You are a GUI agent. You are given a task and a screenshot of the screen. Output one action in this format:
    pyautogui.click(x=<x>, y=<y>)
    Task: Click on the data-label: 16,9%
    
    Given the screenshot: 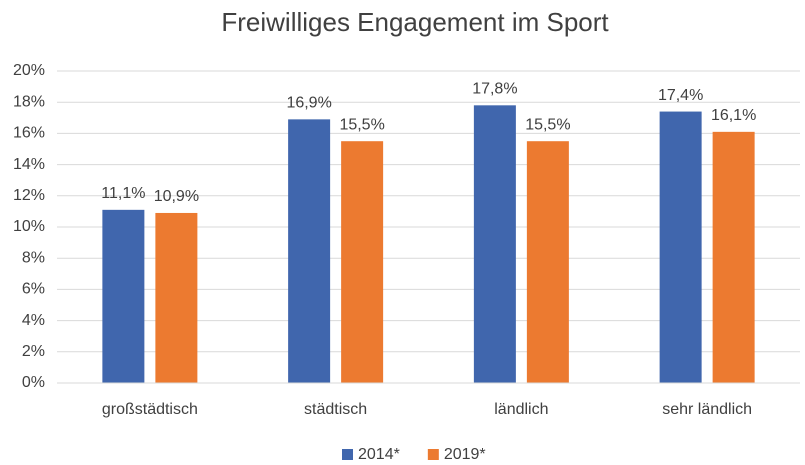 What is the action you would take?
    pyautogui.click(x=308, y=103)
    